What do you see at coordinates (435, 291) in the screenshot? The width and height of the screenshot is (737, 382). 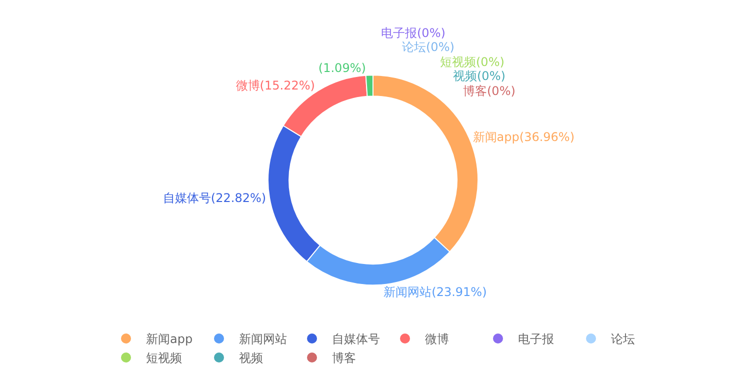 I see `data-label: 新闻网站(23.91%)` at bounding box center [435, 291].